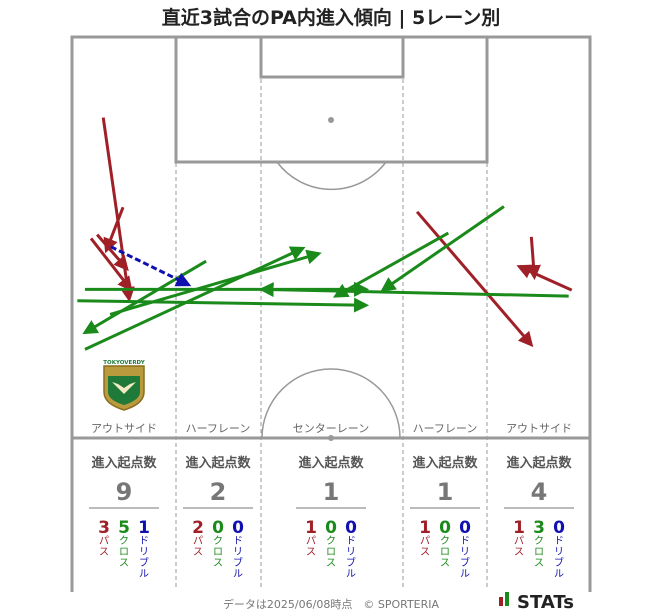 This screenshot has height=611, width=663. I want to click on center-spot, so click(331, 438).